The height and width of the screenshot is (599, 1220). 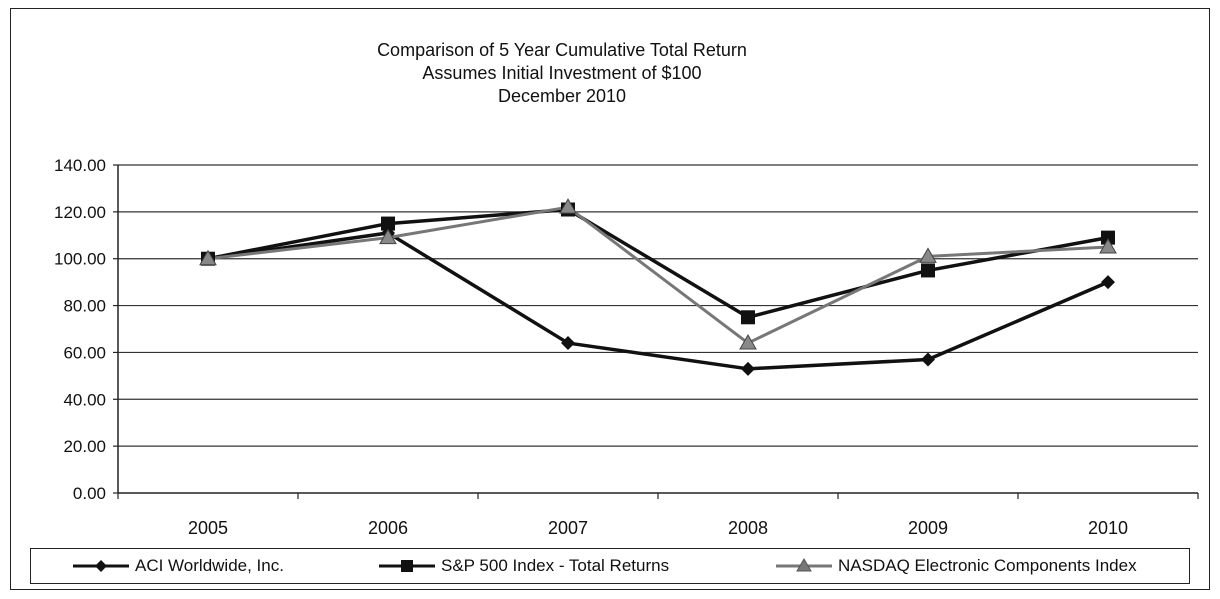 I want to click on y-tick-label: 60.00, so click(x=84, y=352).